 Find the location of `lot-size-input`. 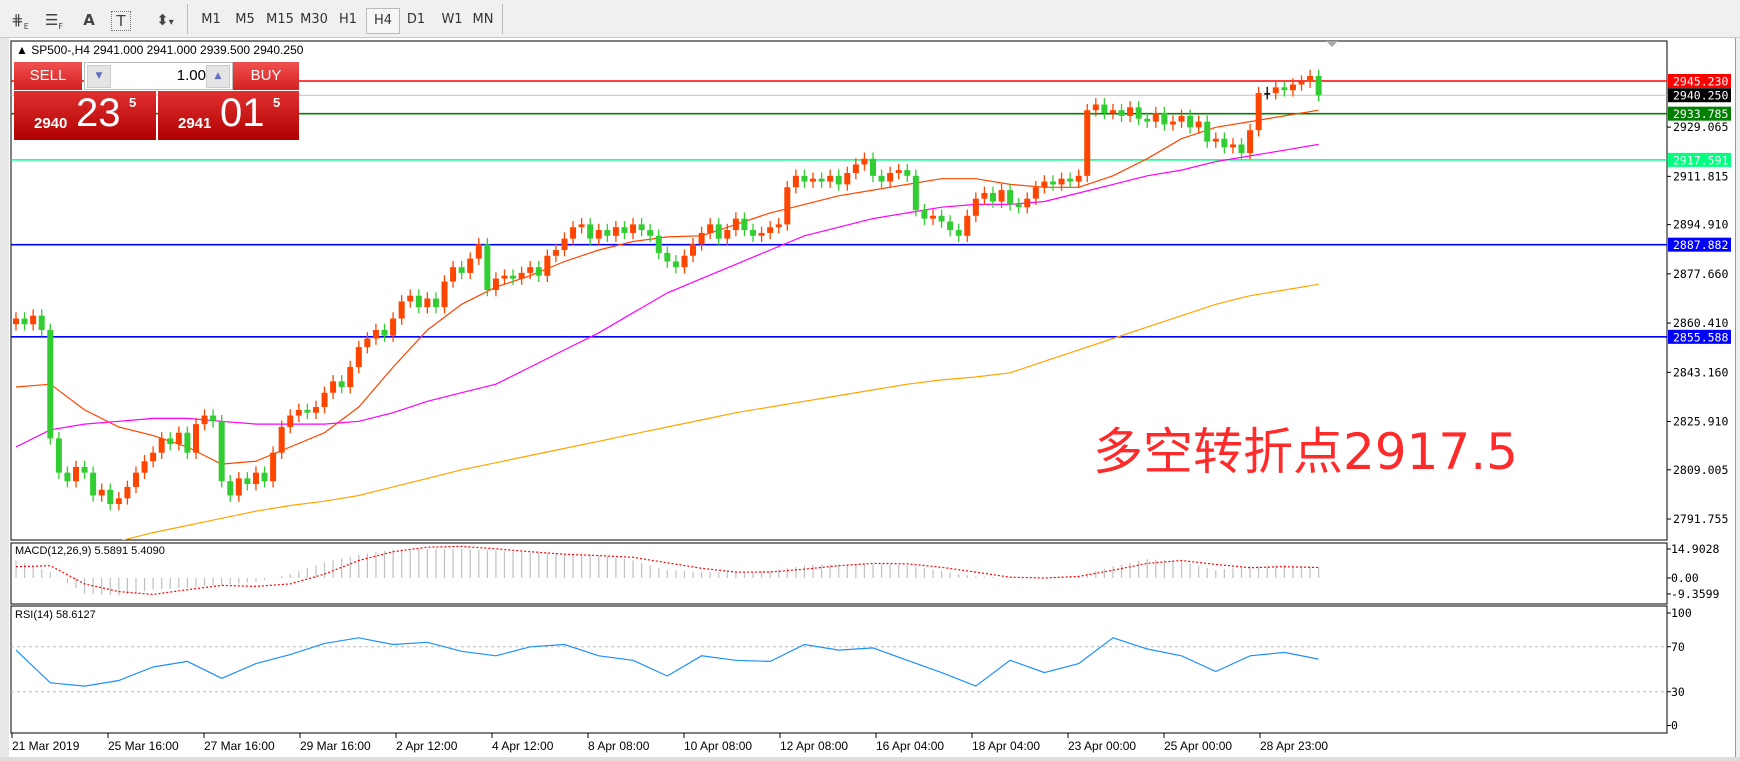

lot-size-input is located at coordinates (159, 75).